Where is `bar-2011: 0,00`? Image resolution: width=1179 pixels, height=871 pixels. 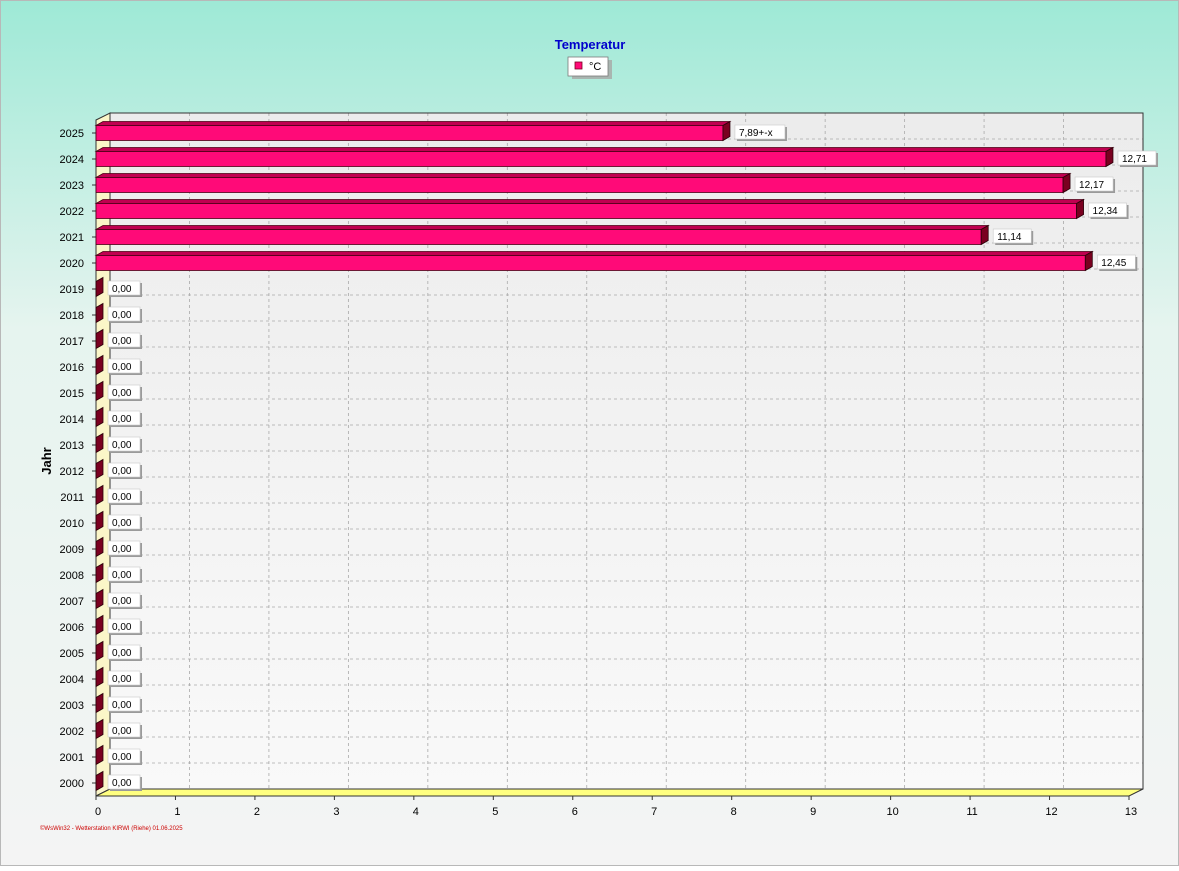 bar-2011: 0,00 is located at coordinates (118, 495).